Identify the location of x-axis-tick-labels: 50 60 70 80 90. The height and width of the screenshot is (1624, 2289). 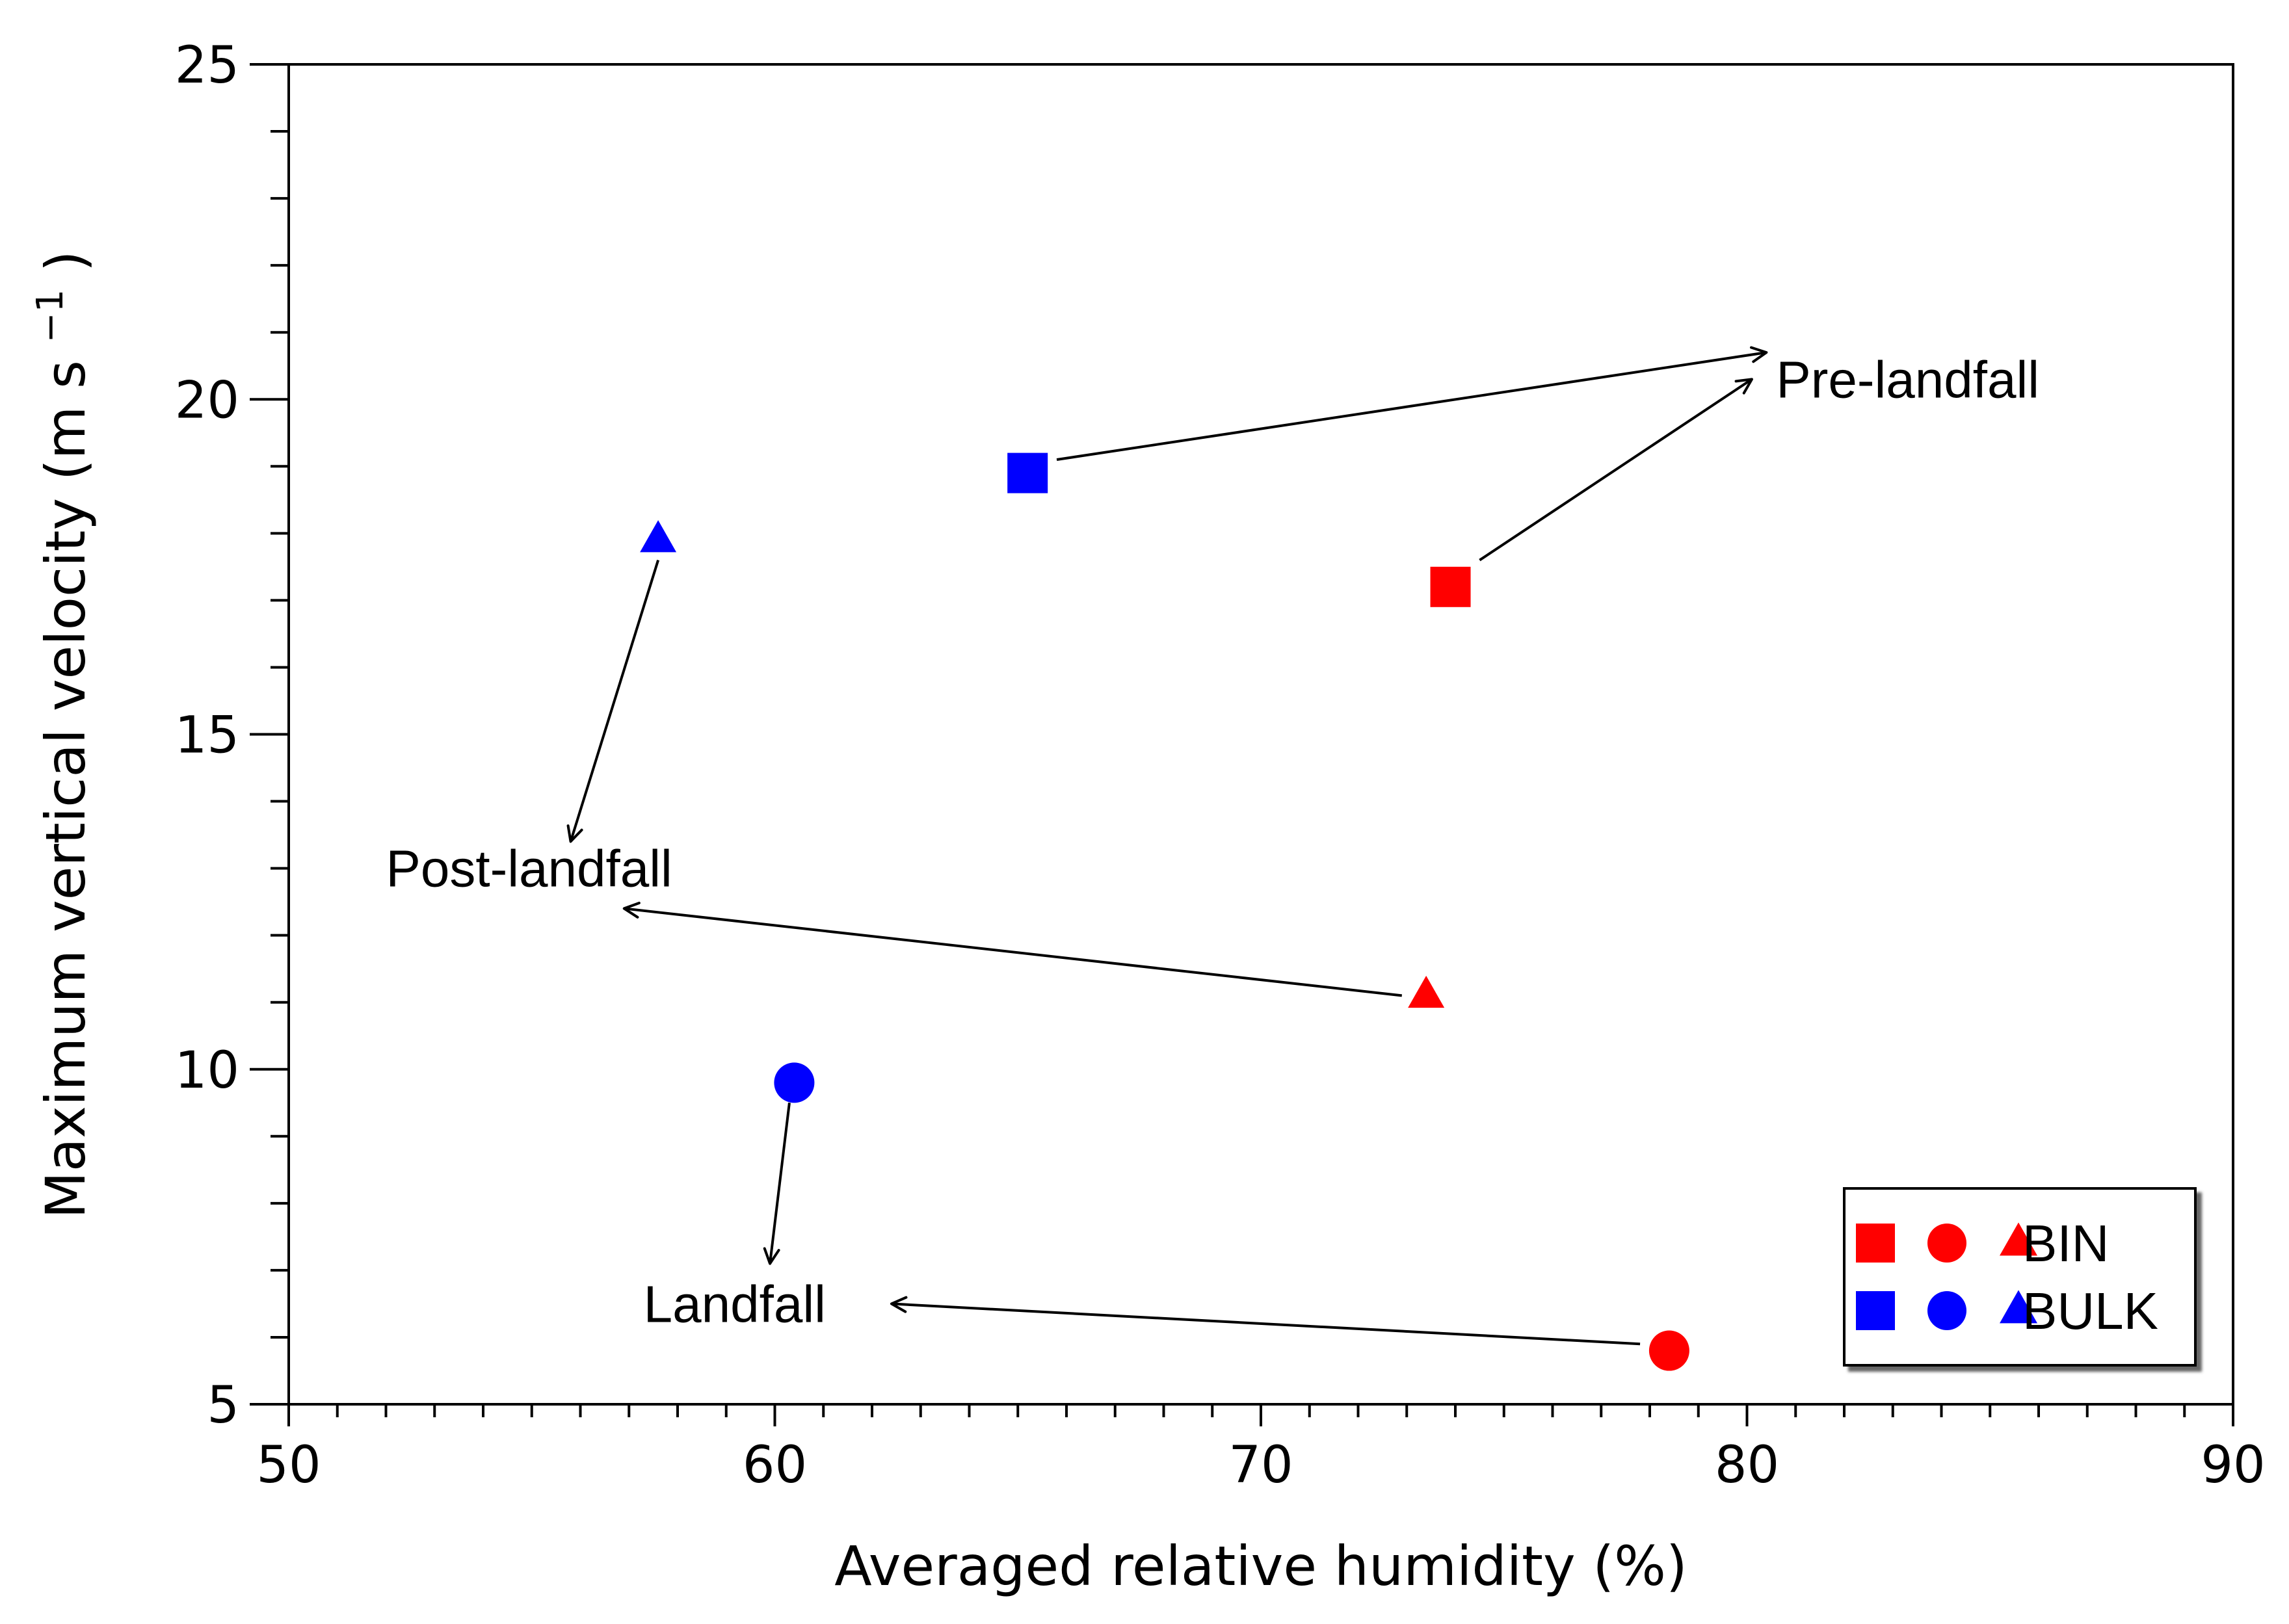
(1260, 1465).